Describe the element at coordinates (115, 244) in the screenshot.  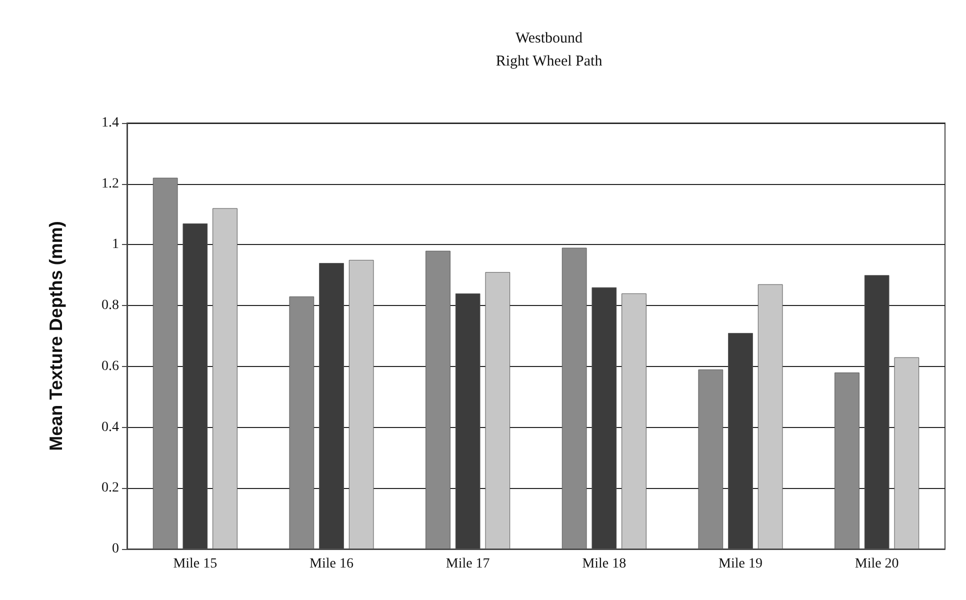
I see `y-tick-label: 1` at that location.